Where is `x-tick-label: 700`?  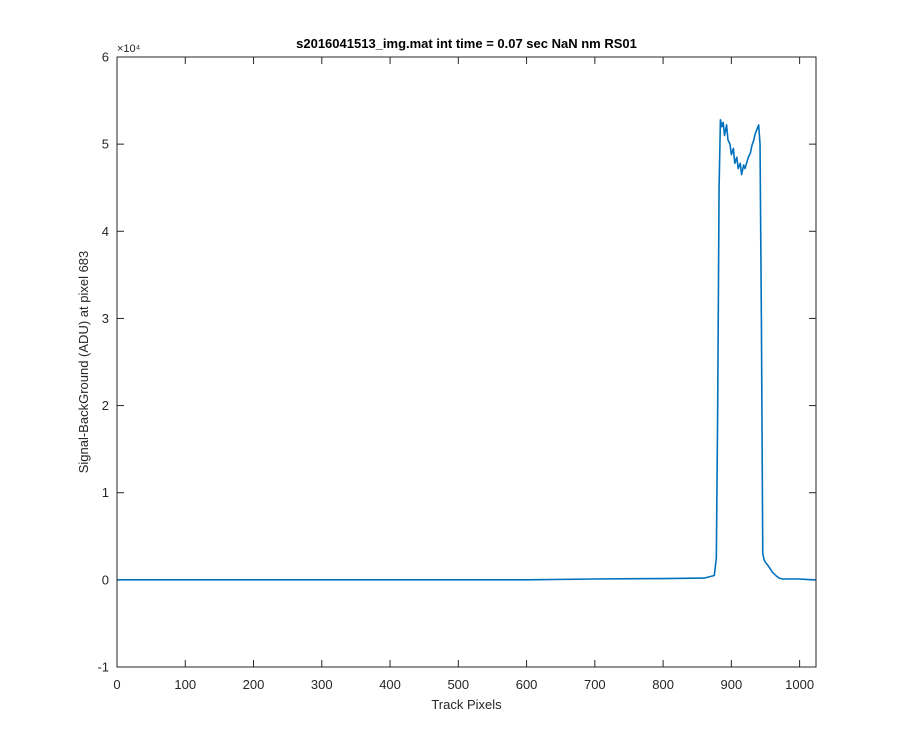
x-tick-label: 700 is located at coordinates (595, 684).